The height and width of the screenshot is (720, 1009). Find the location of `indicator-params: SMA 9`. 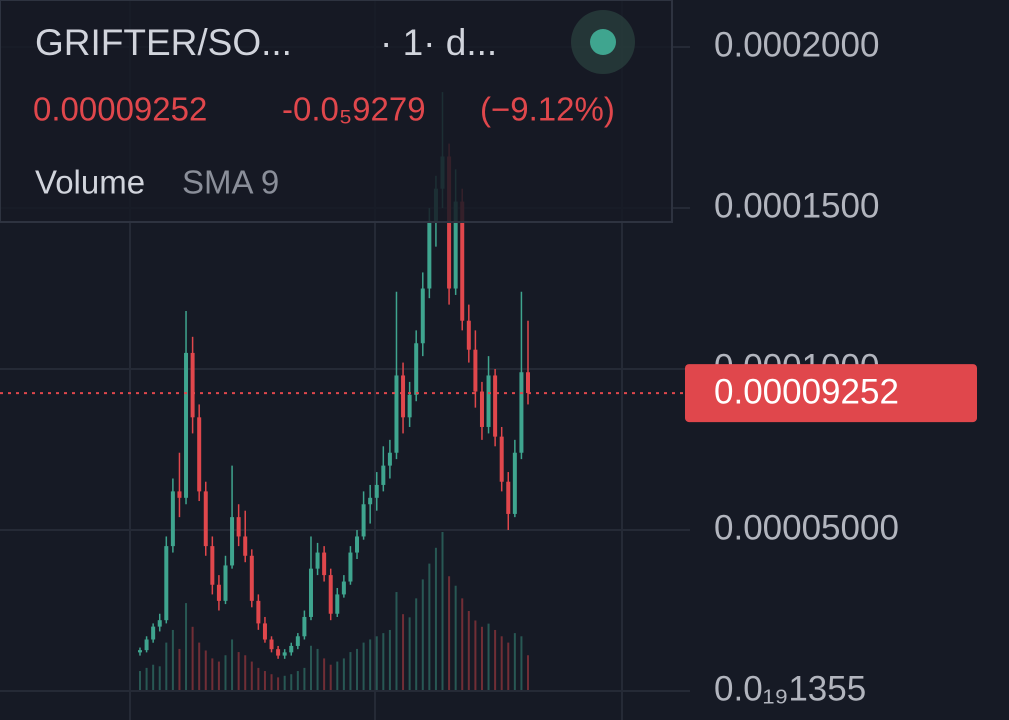

indicator-params: SMA 9 is located at coordinates (230, 182).